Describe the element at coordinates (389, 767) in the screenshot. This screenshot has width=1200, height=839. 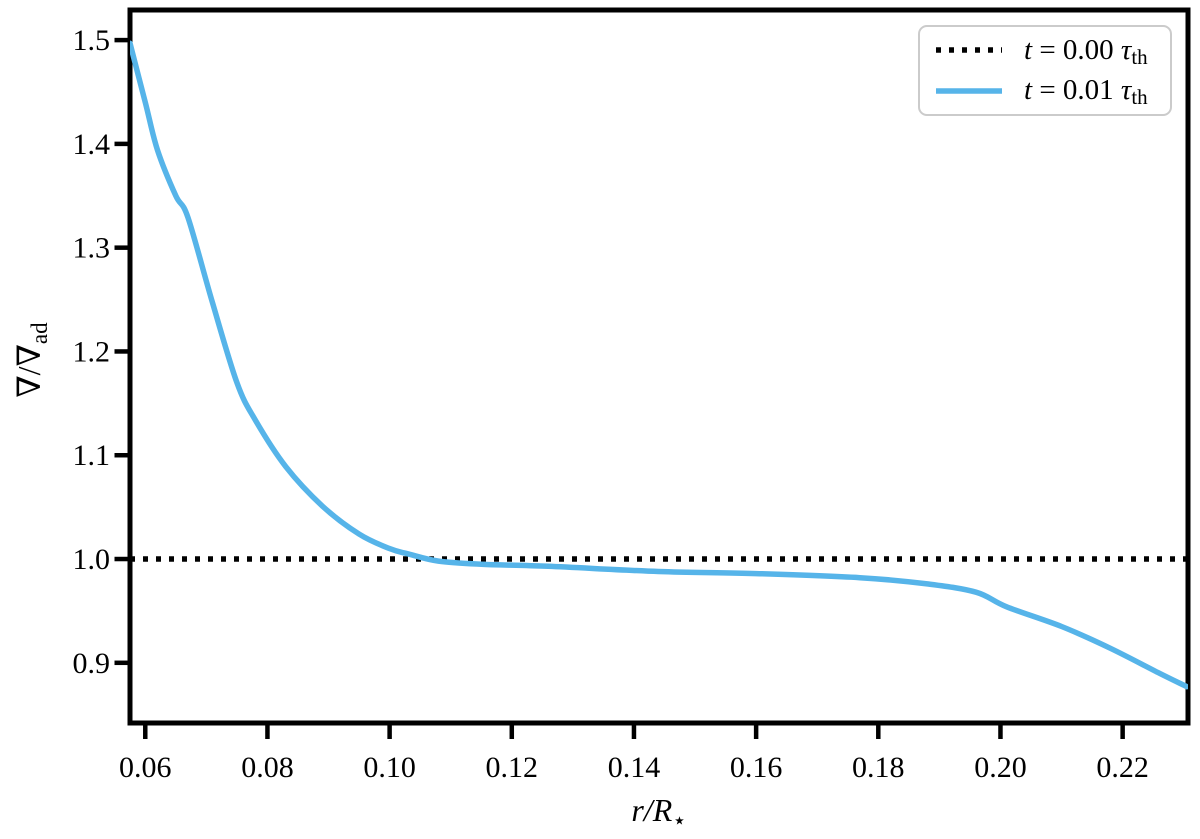
I see `x-tick-label: 0.10` at that location.